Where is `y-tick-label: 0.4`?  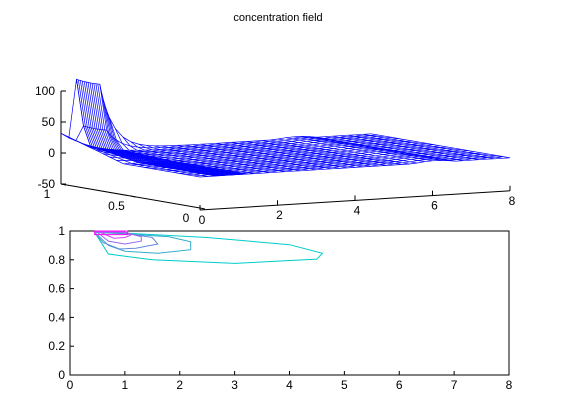 y-tick-label: 0.4 is located at coordinates (56, 317).